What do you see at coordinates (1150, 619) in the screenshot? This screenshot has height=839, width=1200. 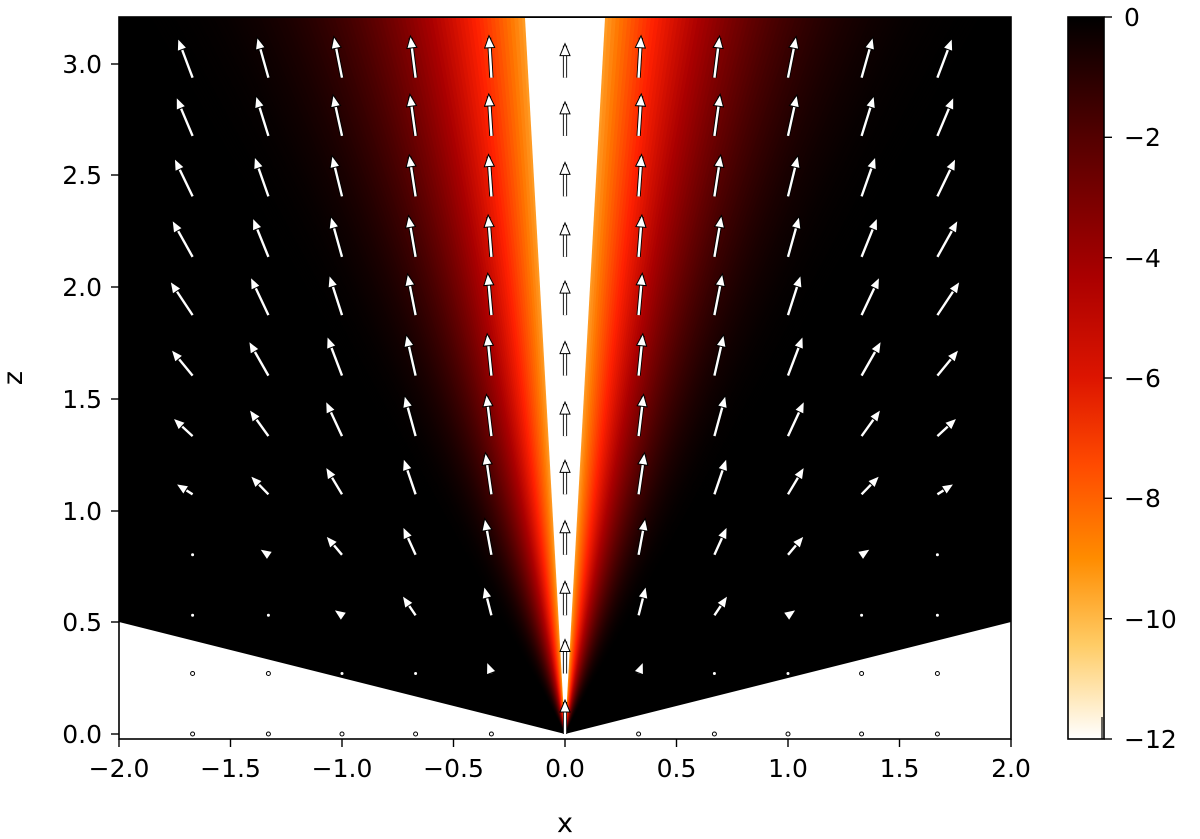 I see `colorbar-tick-label: −10` at bounding box center [1150, 619].